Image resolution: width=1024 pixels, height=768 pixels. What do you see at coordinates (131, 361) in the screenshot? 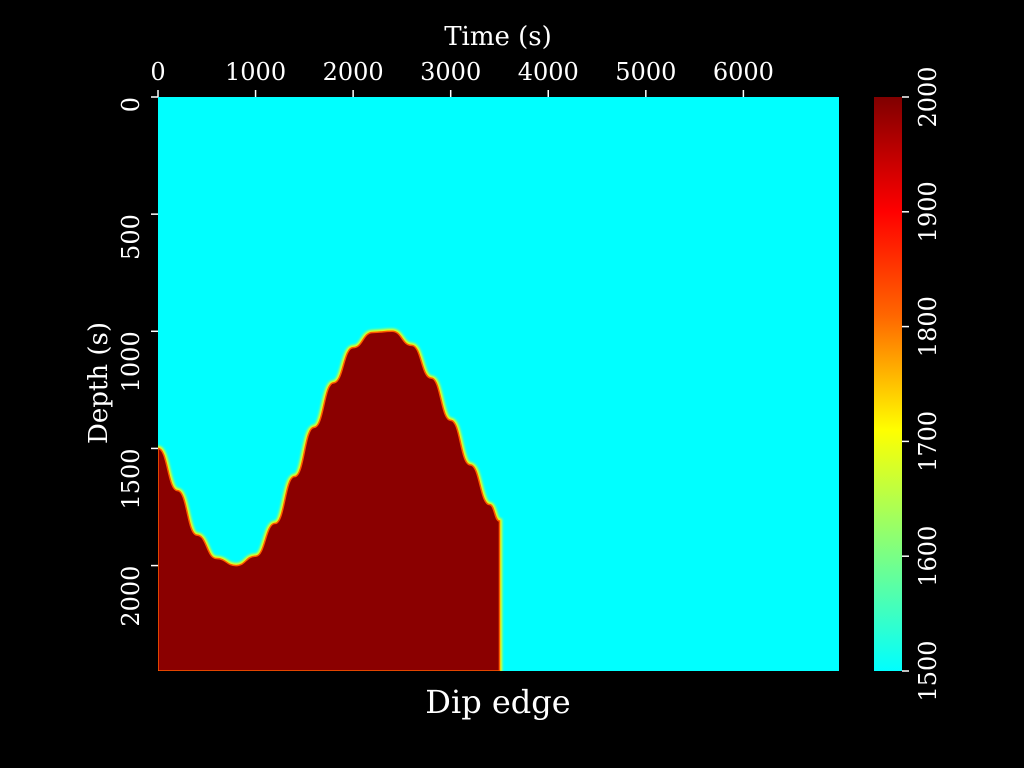
I see `y-tick-label: 1000` at bounding box center [131, 361].